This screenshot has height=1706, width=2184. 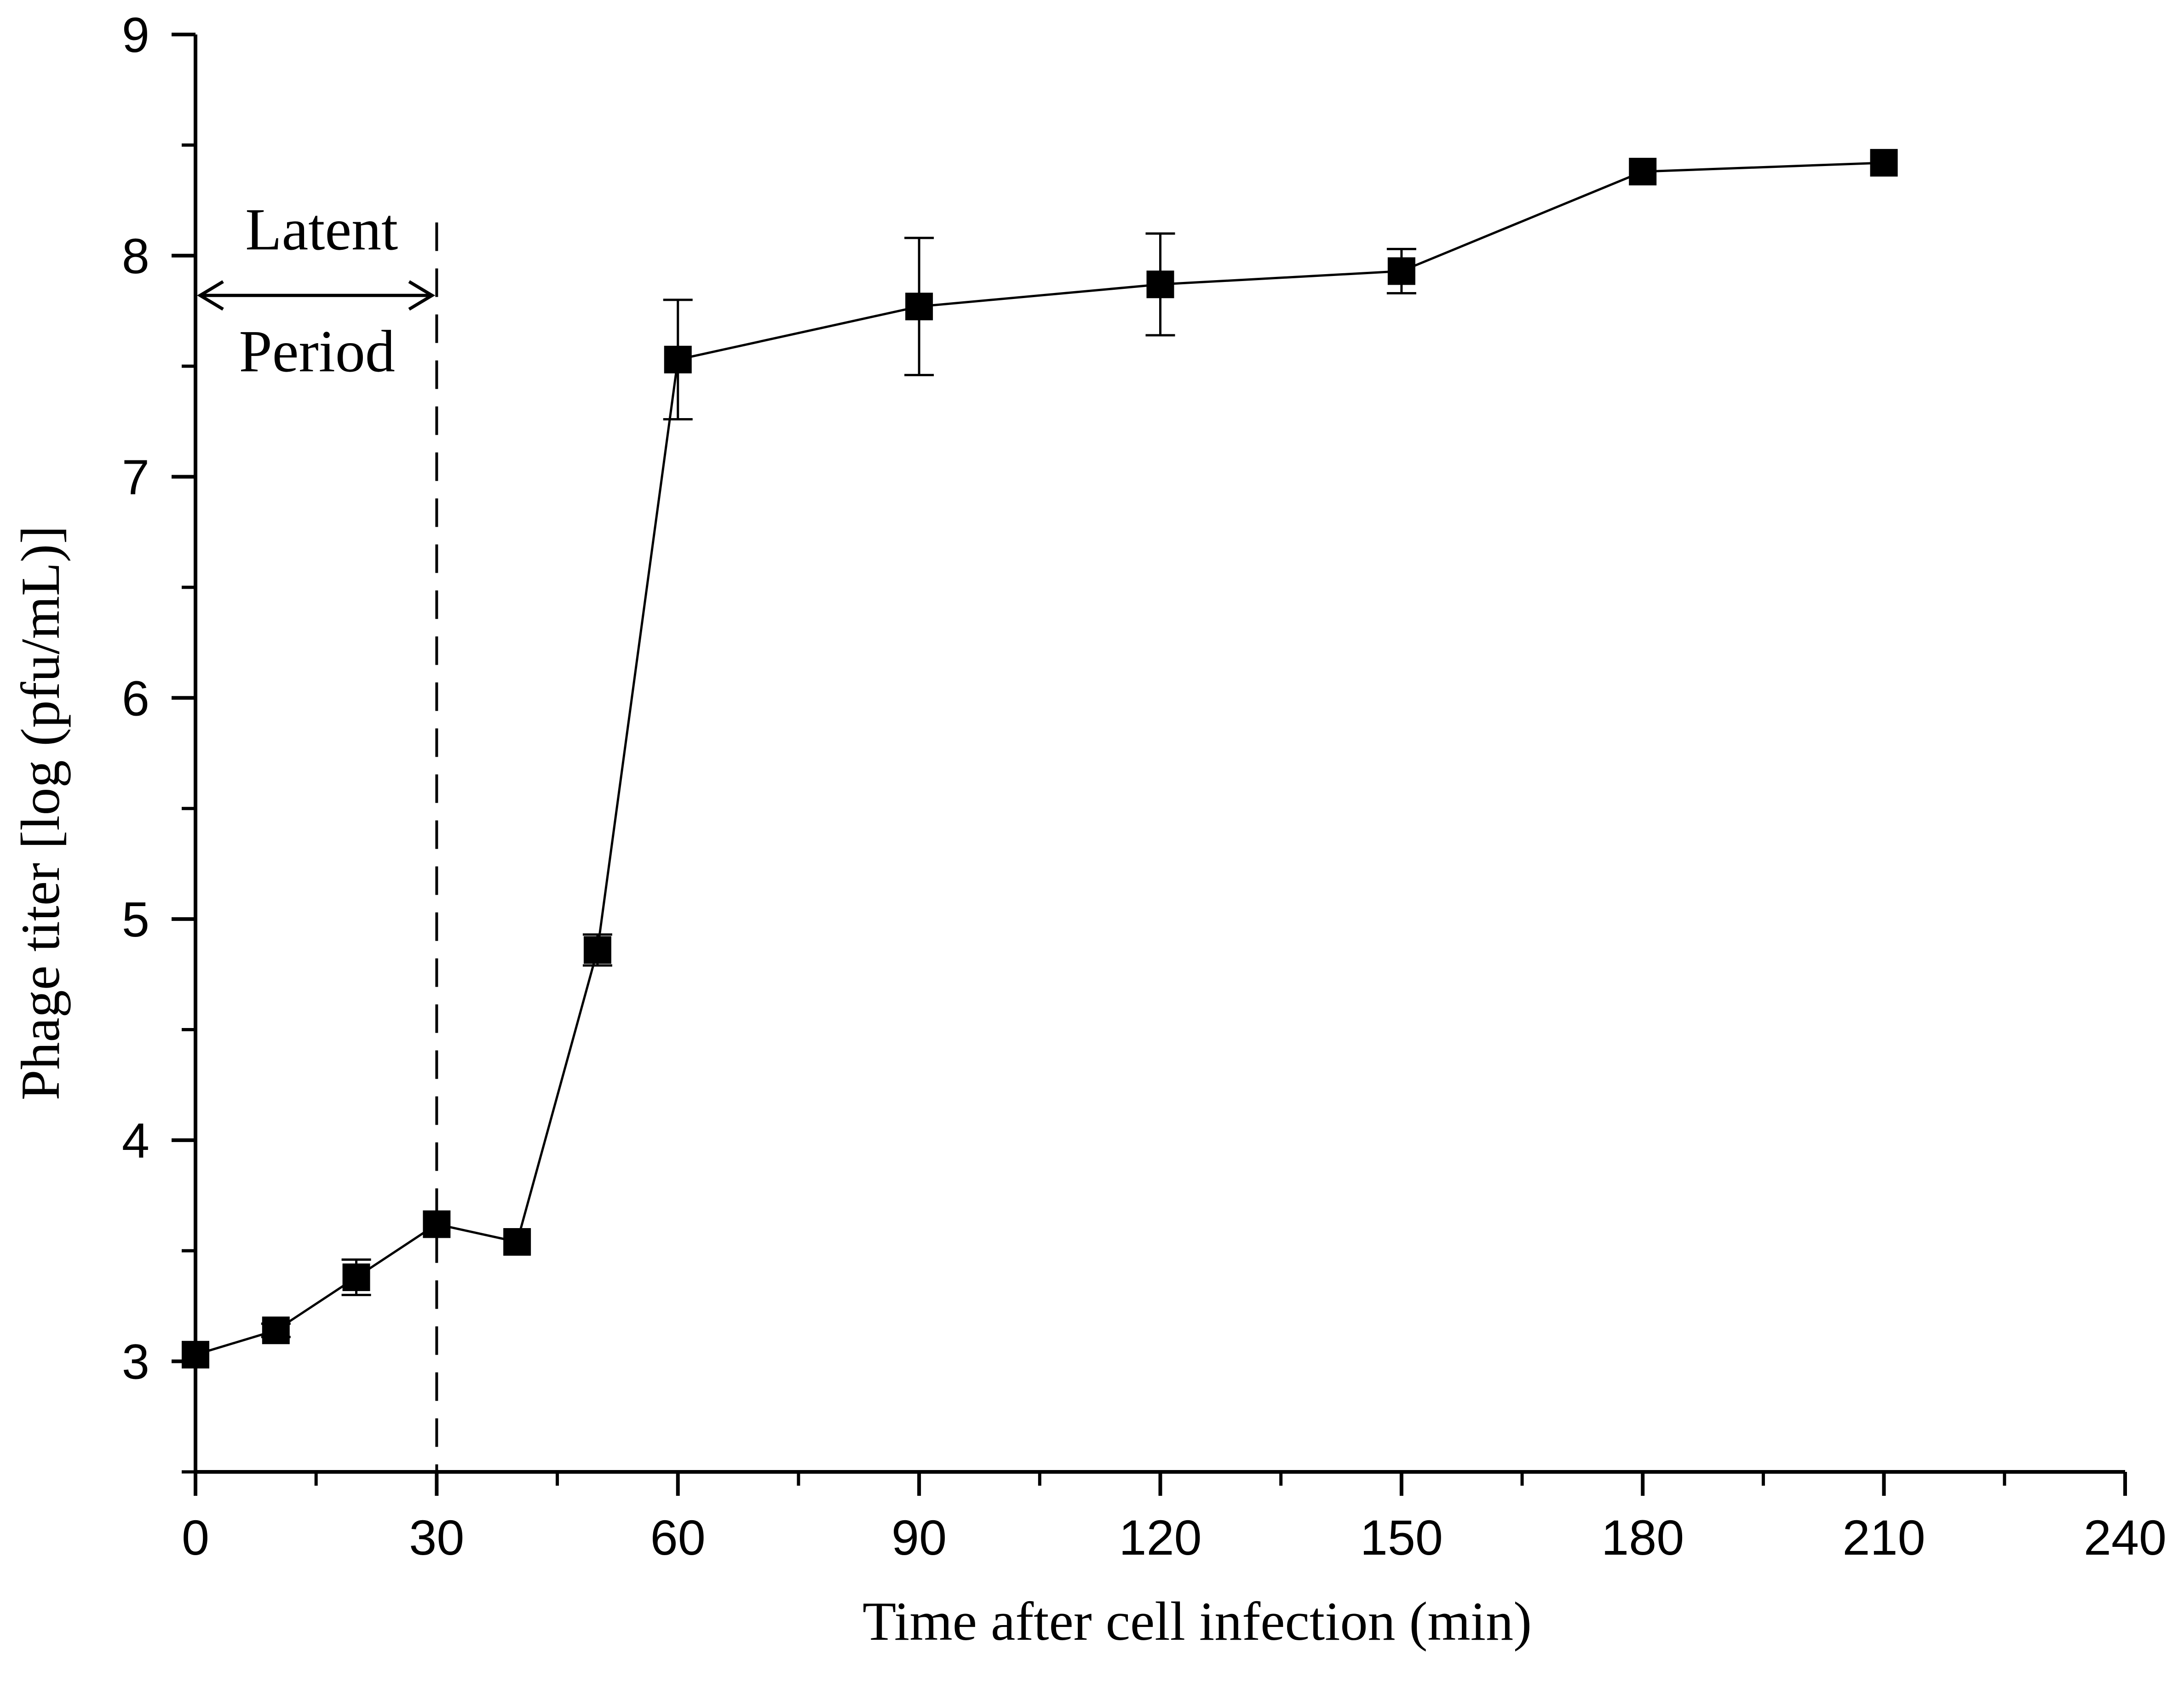 What do you see at coordinates (158, 740) in the screenshot?
I see `y-axis-ticks: 3 4 5 6 7 8 9` at bounding box center [158, 740].